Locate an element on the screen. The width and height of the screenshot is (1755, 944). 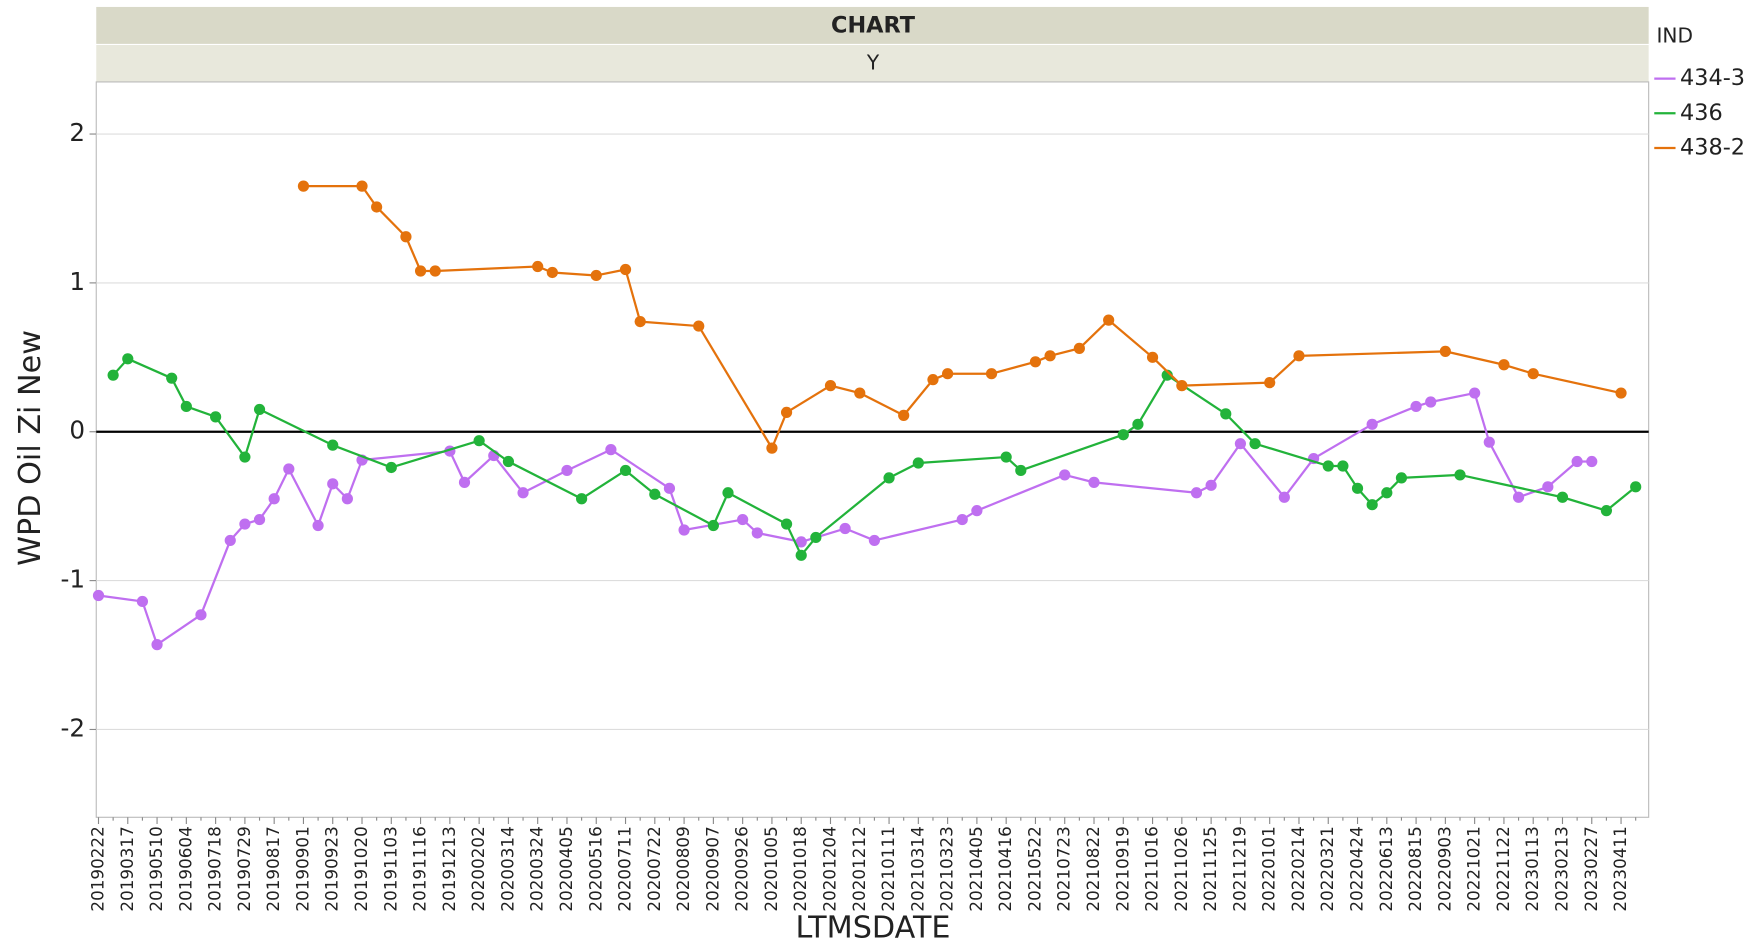
x-tick-label: 20200907 is located at coordinates (712, 868).